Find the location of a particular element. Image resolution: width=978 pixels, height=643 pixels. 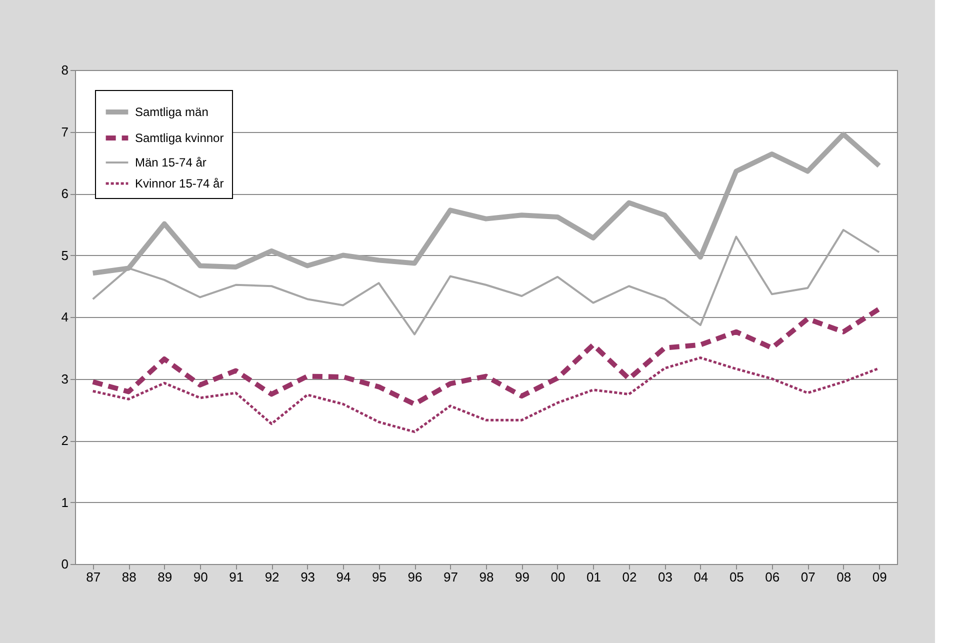

x-tick-label: 90 is located at coordinates (200, 577).